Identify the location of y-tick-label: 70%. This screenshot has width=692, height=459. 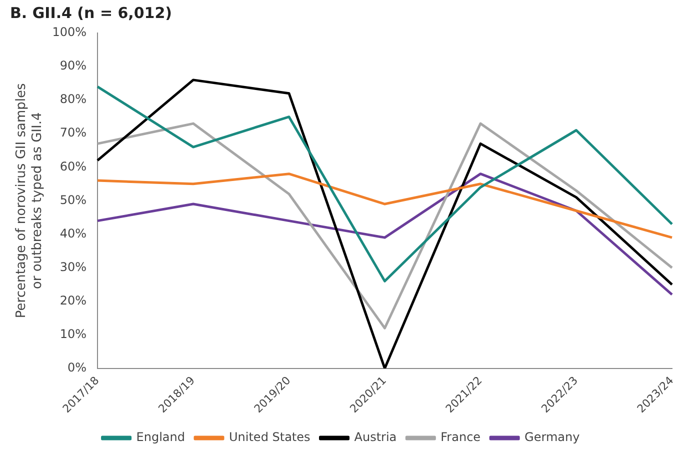
(73, 133).